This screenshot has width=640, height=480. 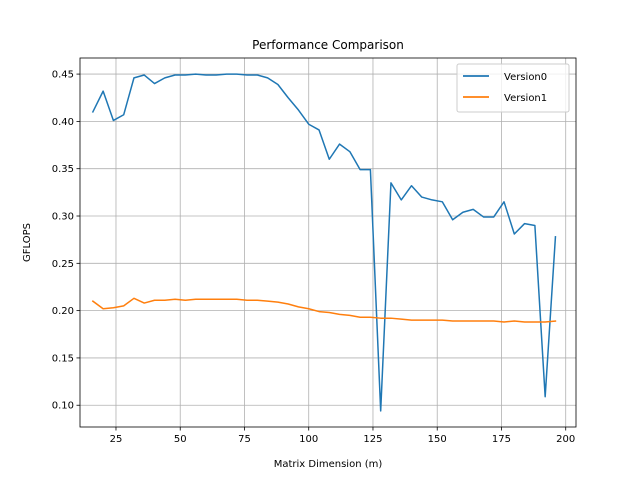 What do you see at coordinates (328, 464) in the screenshot?
I see `x-axis-label: Matrix Dimension (m)` at bounding box center [328, 464].